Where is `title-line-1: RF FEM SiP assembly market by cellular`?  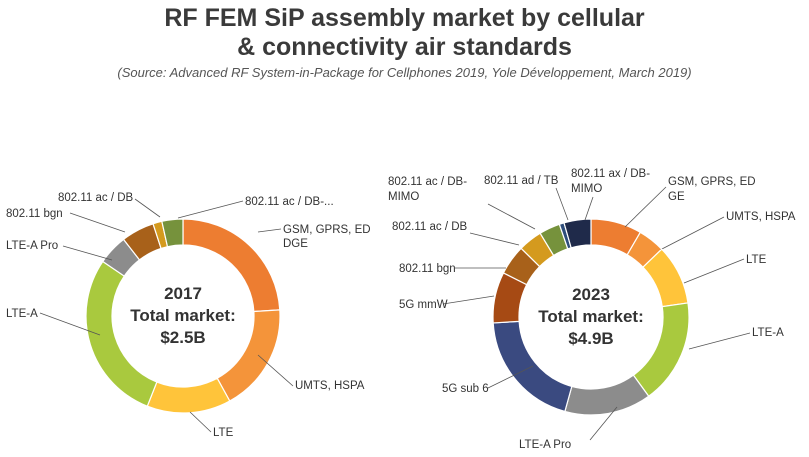
title-line-1: RF FEM SiP assembly market by cellular is located at coordinates (404, 18).